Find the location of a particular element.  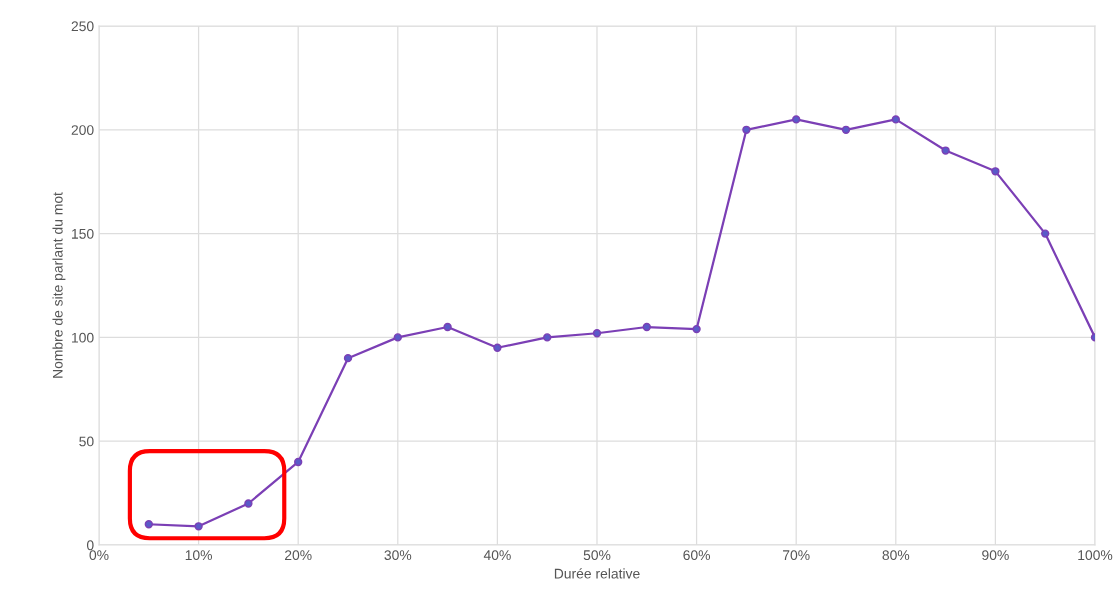

y-tick-label: 100 is located at coordinates (83, 337).